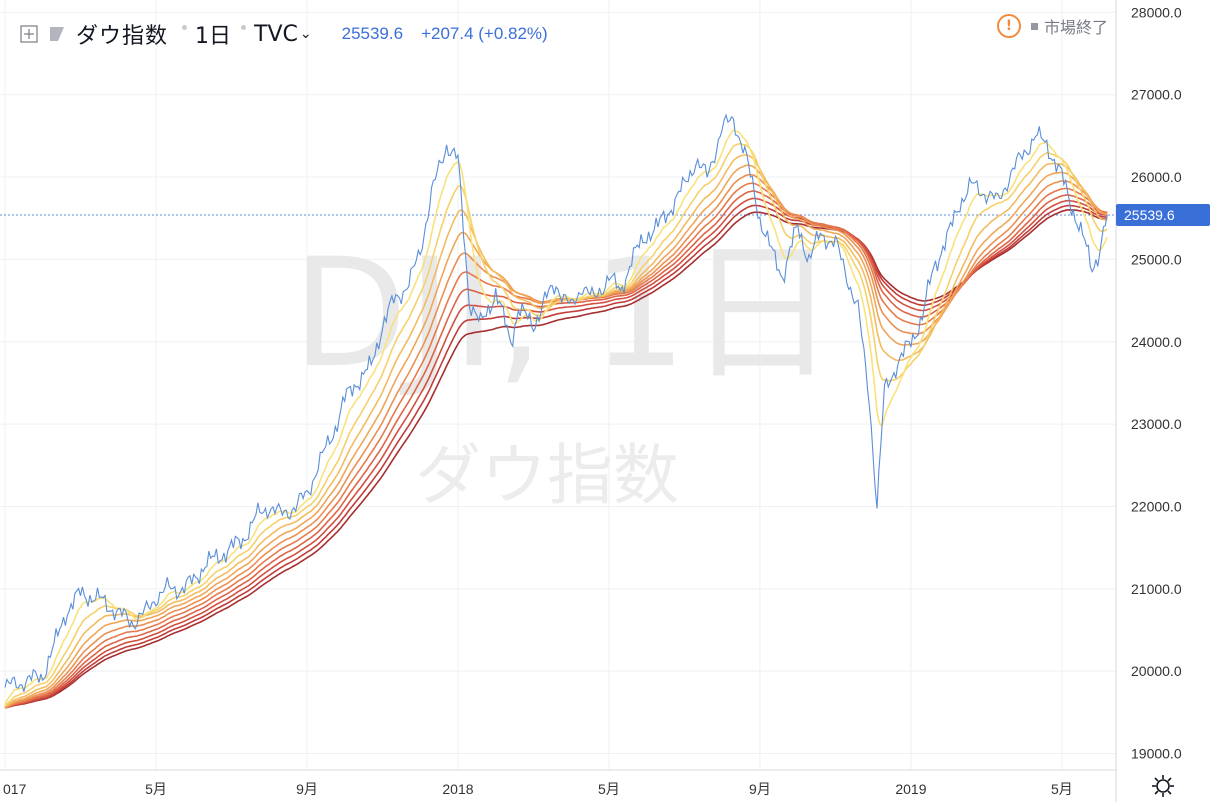  I want to click on svg-text: 25539.6, so click(1149, 215).